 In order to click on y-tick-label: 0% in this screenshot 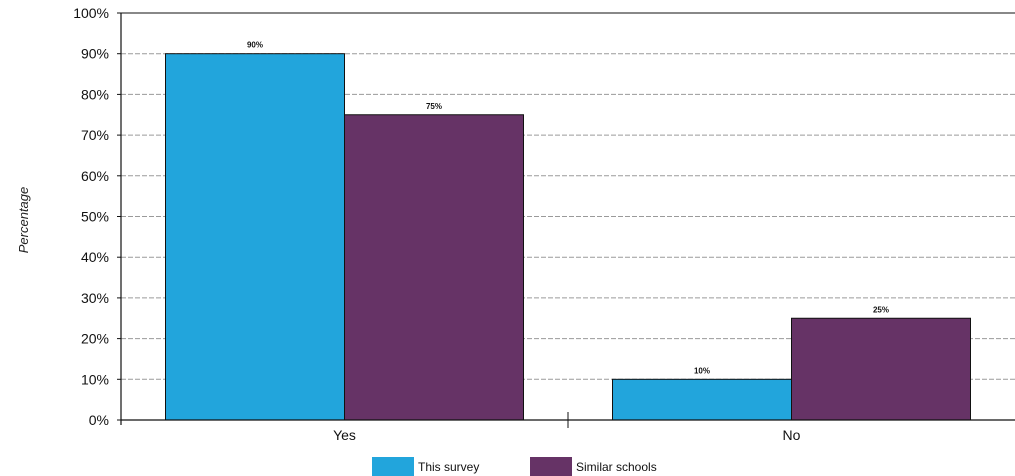, I will do `click(99, 420)`.